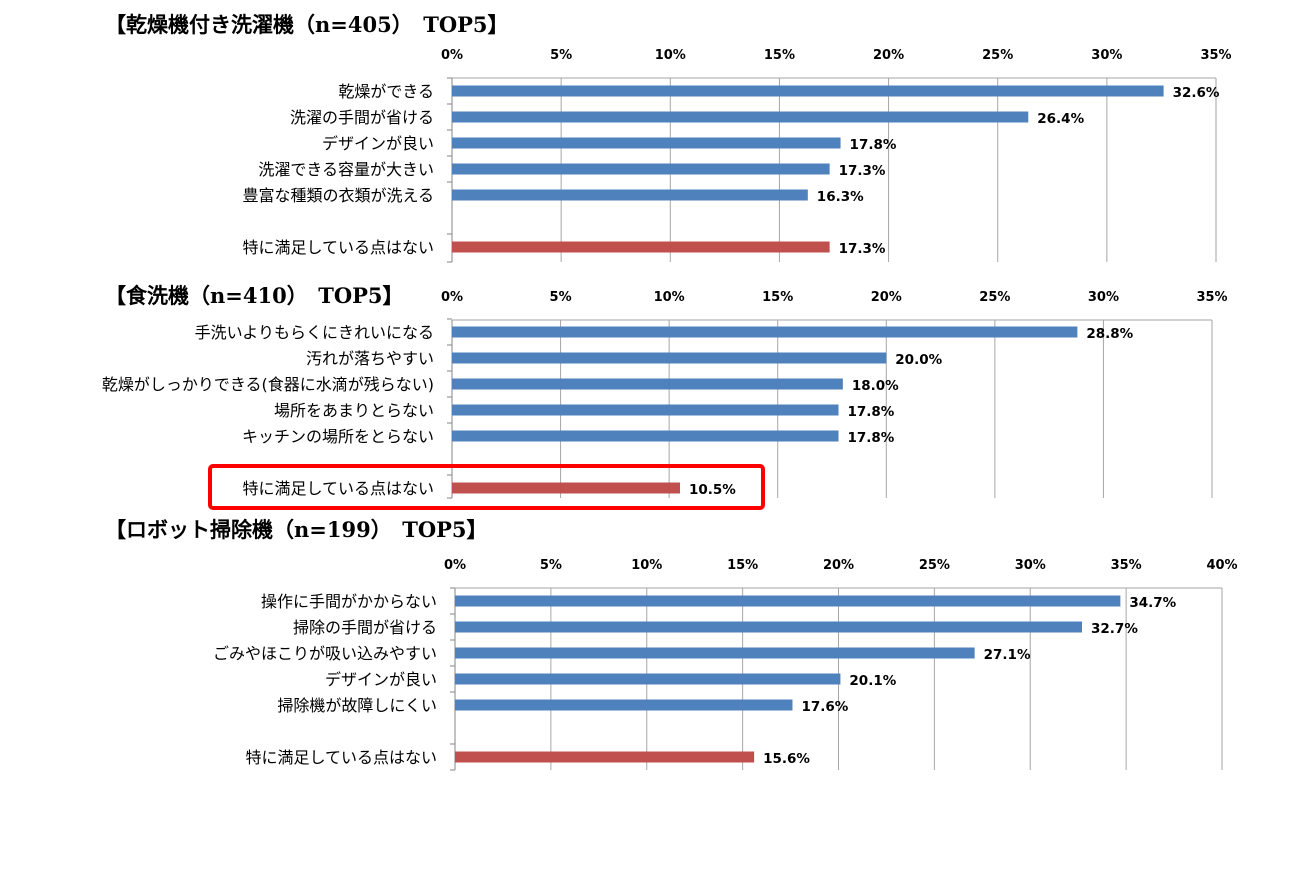 The height and width of the screenshot is (871, 1304). Describe the element at coordinates (1060, 119) in the screenshot. I see `value-label: 26.4%` at that location.